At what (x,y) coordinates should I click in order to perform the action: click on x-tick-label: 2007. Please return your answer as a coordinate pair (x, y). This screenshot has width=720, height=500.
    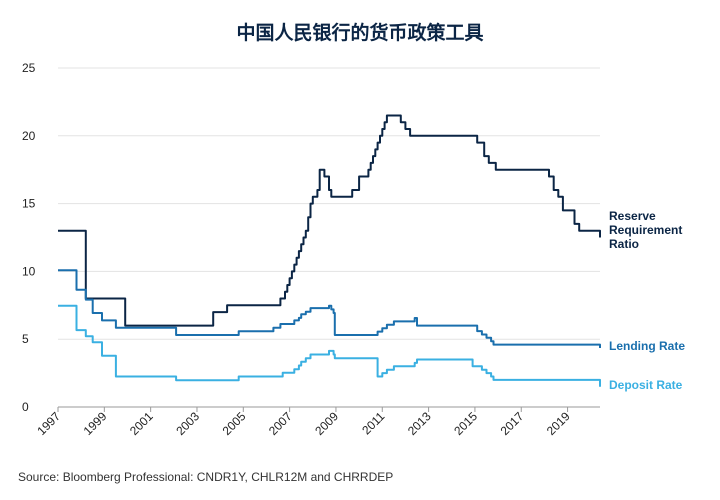
    Looking at the image, I should click on (280, 423).